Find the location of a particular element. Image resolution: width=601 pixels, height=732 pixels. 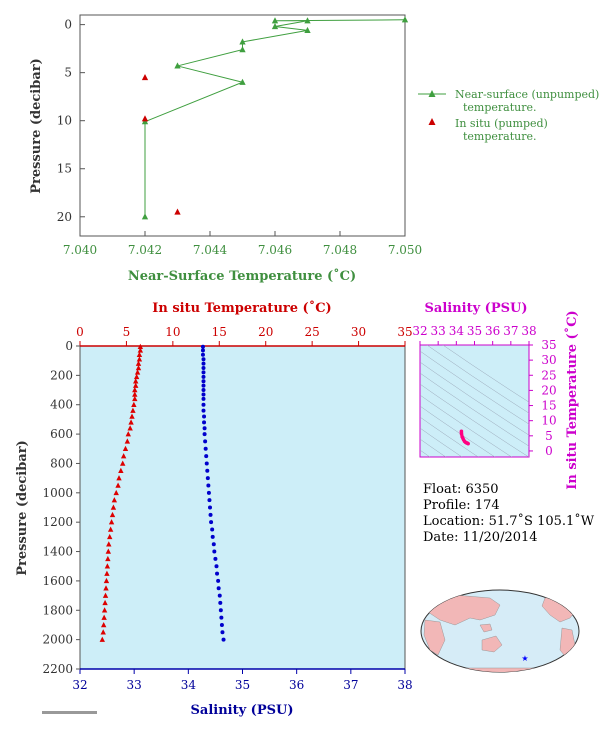

near-surface-y-tick-label: 5 is located at coordinates (68, 73).